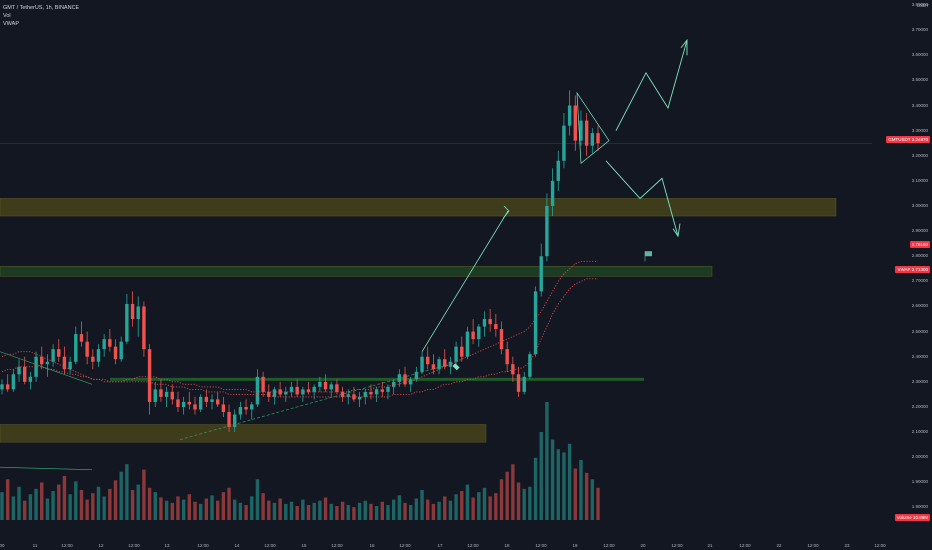 Image resolution: width=932 pixels, height=550 pixels. Describe the element at coordinates (651, 85) in the screenshot. I see `bullish-projection-path` at that location.